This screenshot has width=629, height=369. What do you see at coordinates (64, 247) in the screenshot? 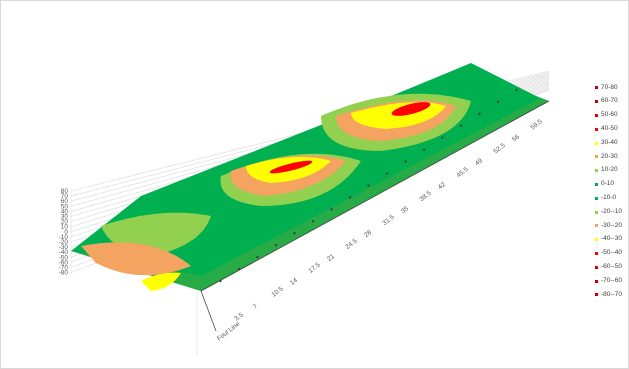
I see `z-tick-label: -30` at bounding box center [64, 247].